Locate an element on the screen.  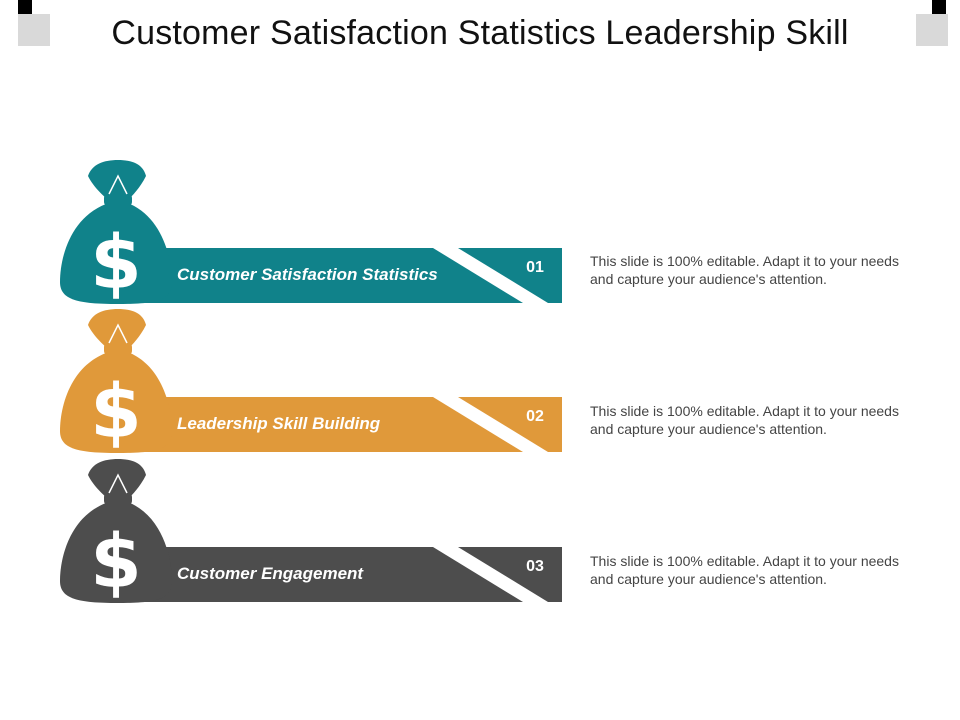
item-2-banner is located at coordinates (336, 424).